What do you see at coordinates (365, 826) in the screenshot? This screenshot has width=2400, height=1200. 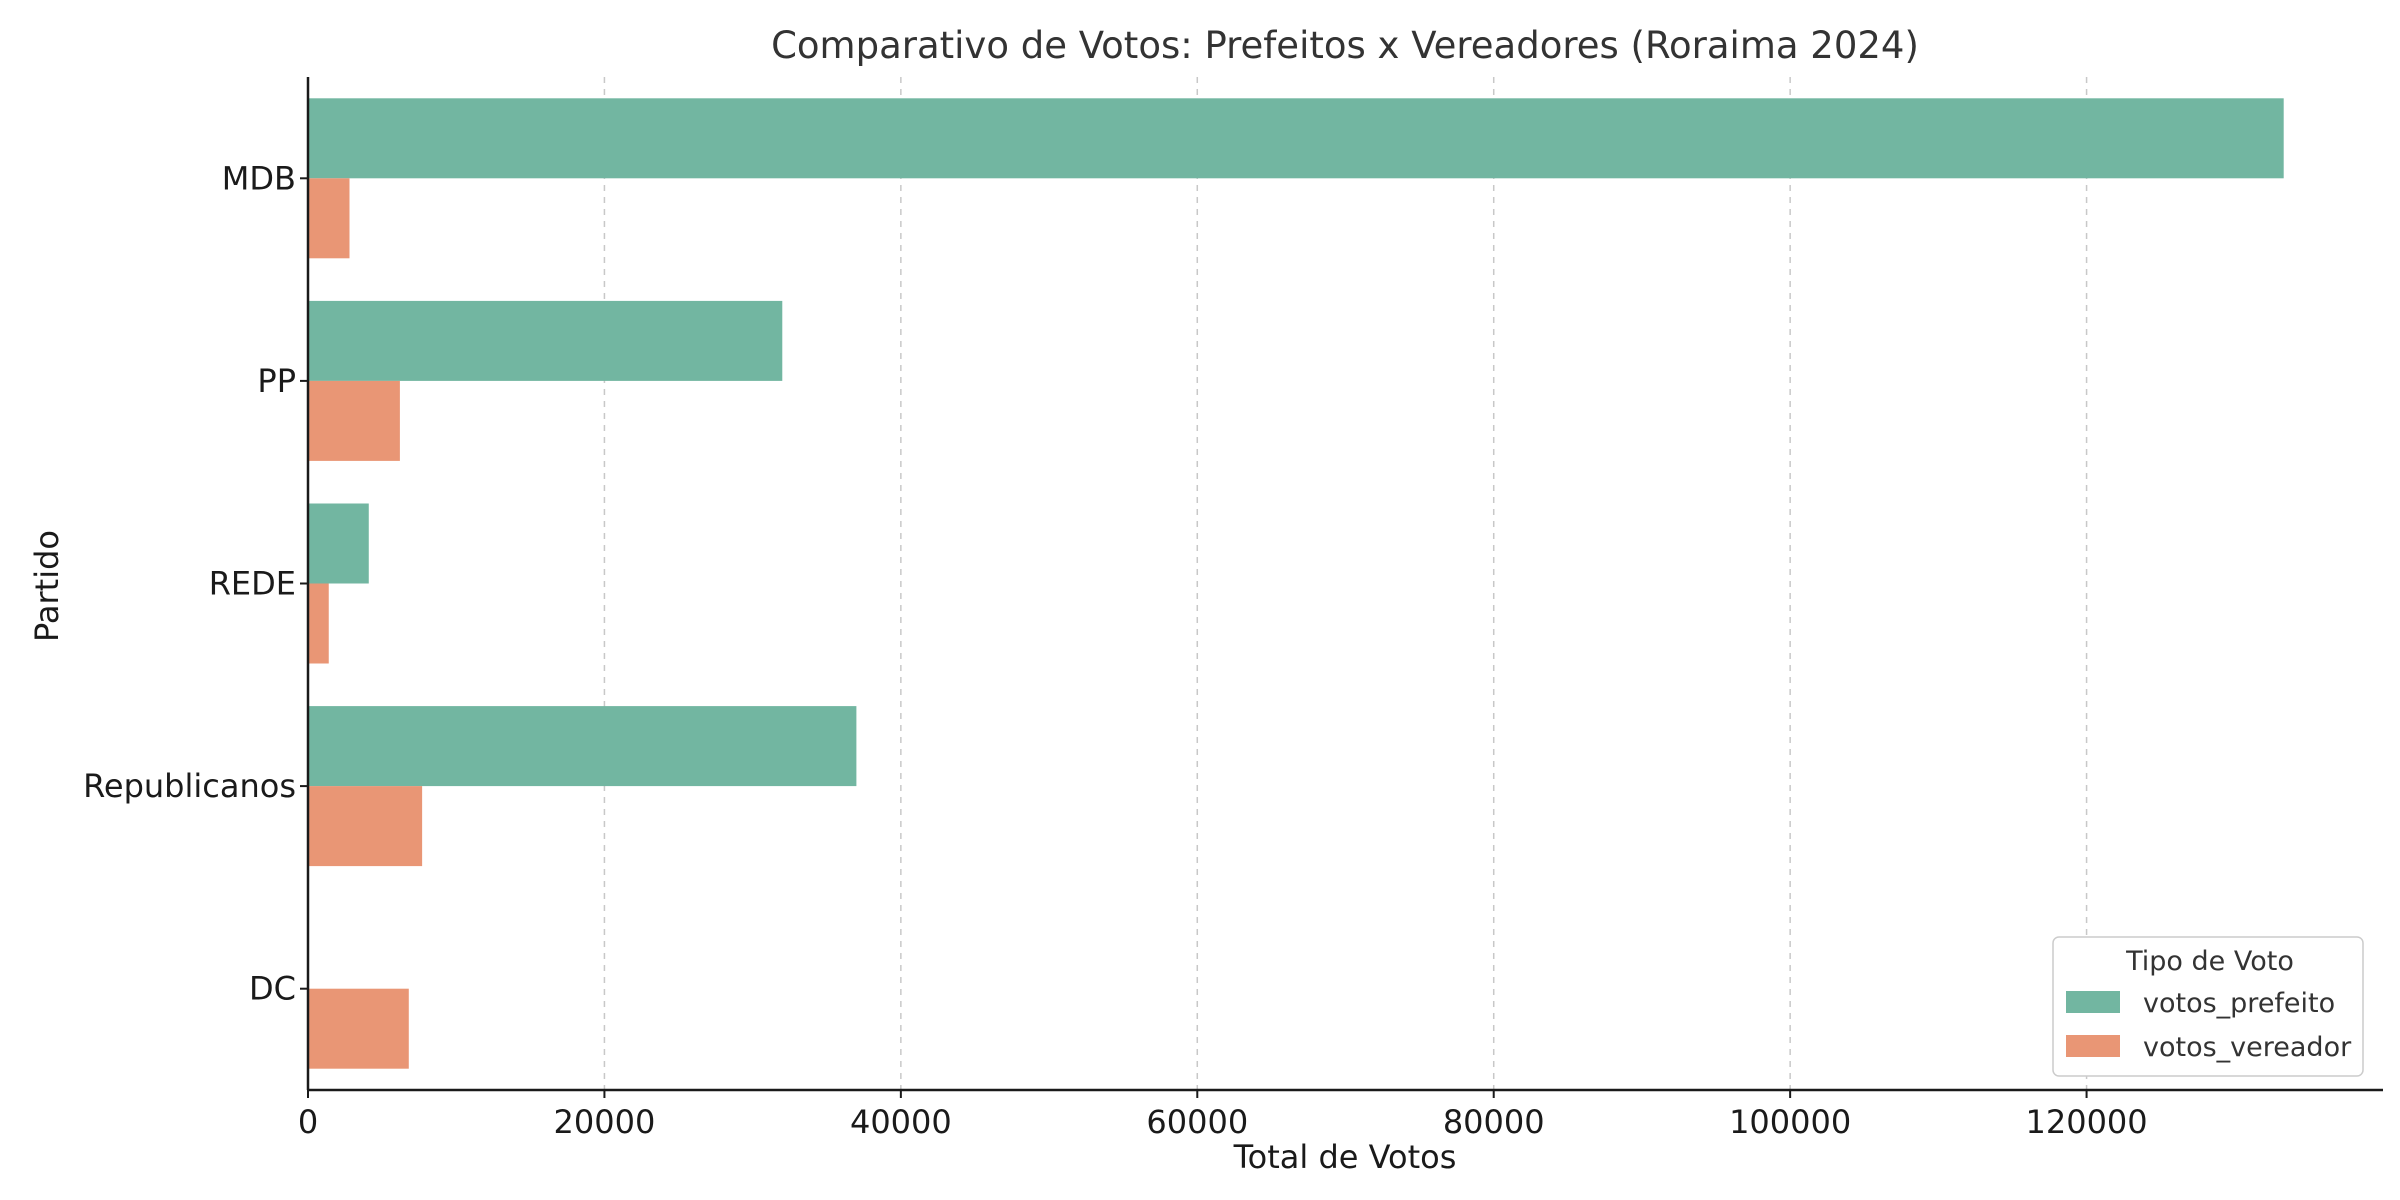 I see `bar-votos-vereador-republicanos` at bounding box center [365, 826].